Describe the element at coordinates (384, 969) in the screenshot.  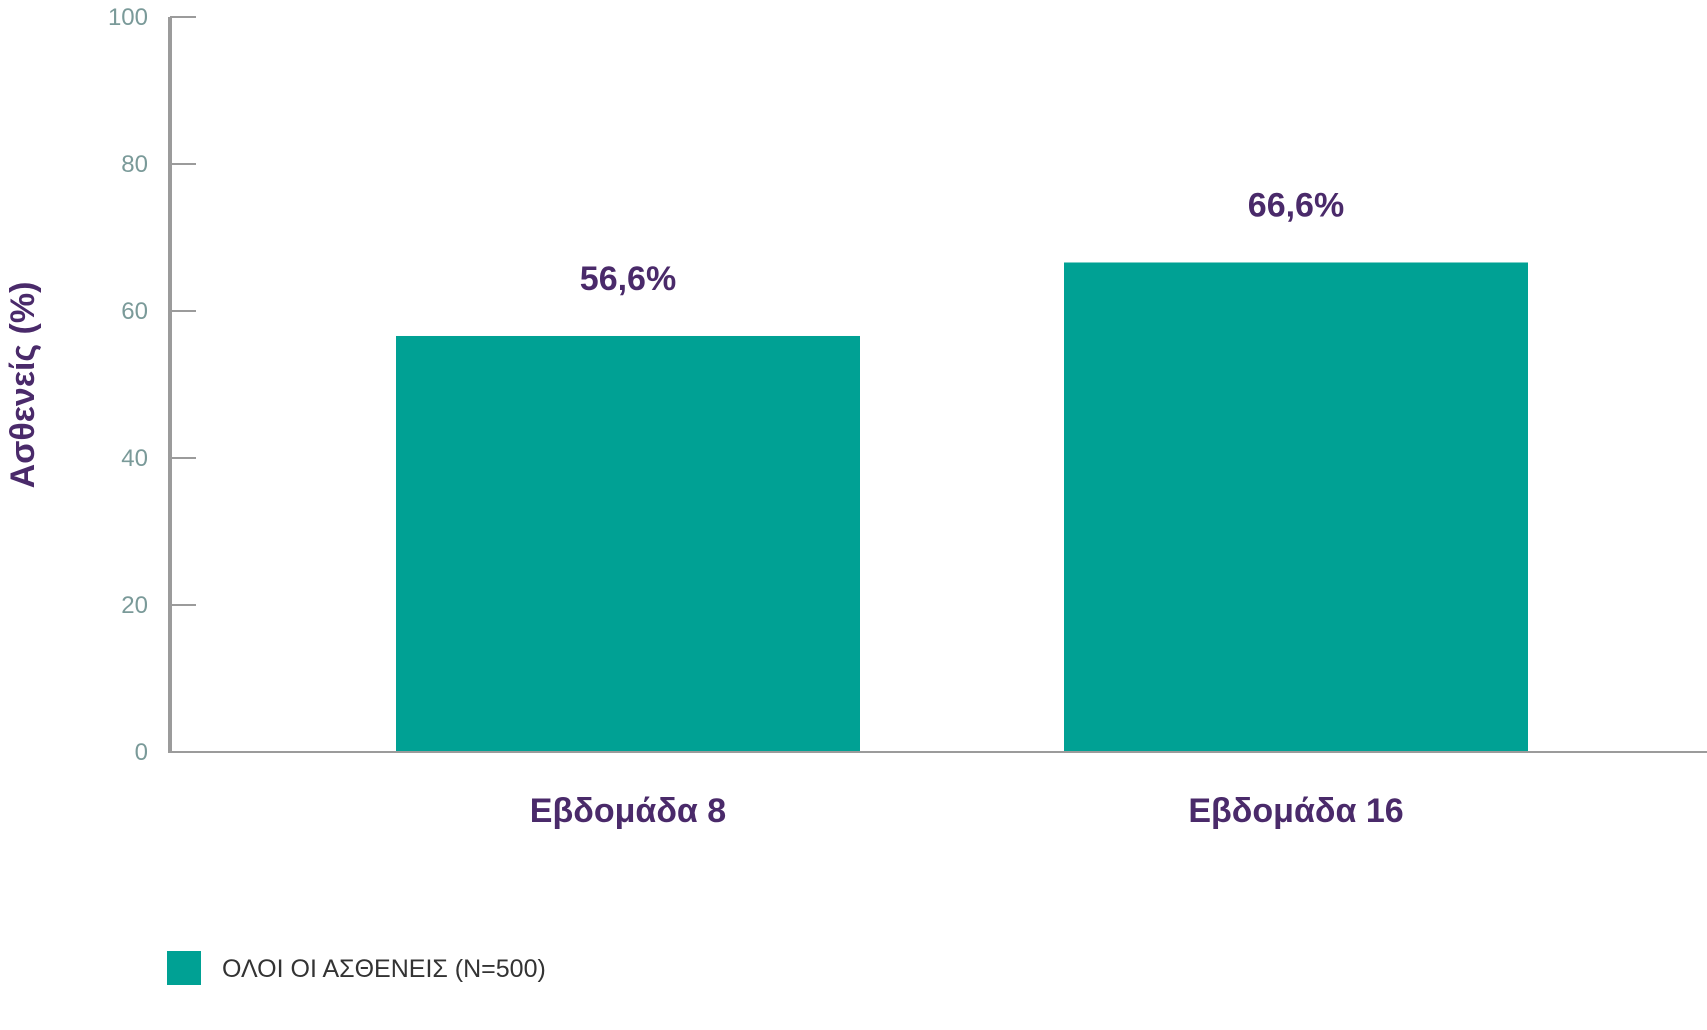
I see `legend-label: ΟΛΟΙ ΟΙ ΑΣΘΕΝΕΙΣ (Ν=500)` at that location.